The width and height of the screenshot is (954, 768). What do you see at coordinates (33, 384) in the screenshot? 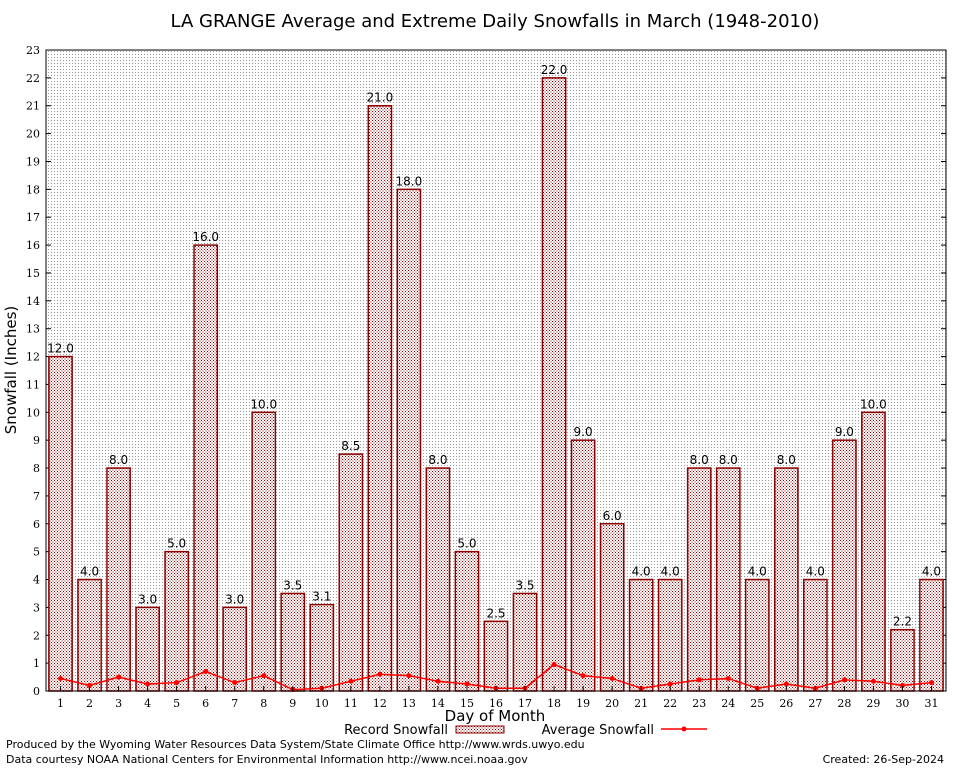
I see `y-tick-label: 11` at bounding box center [33, 384].